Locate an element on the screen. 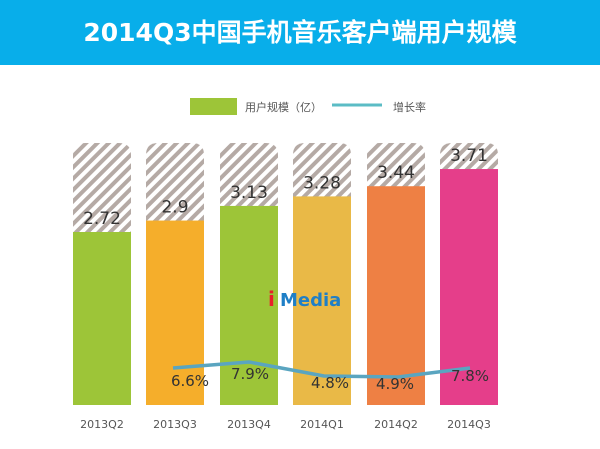  line-value-label: 4.9% is located at coordinates (395, 384).